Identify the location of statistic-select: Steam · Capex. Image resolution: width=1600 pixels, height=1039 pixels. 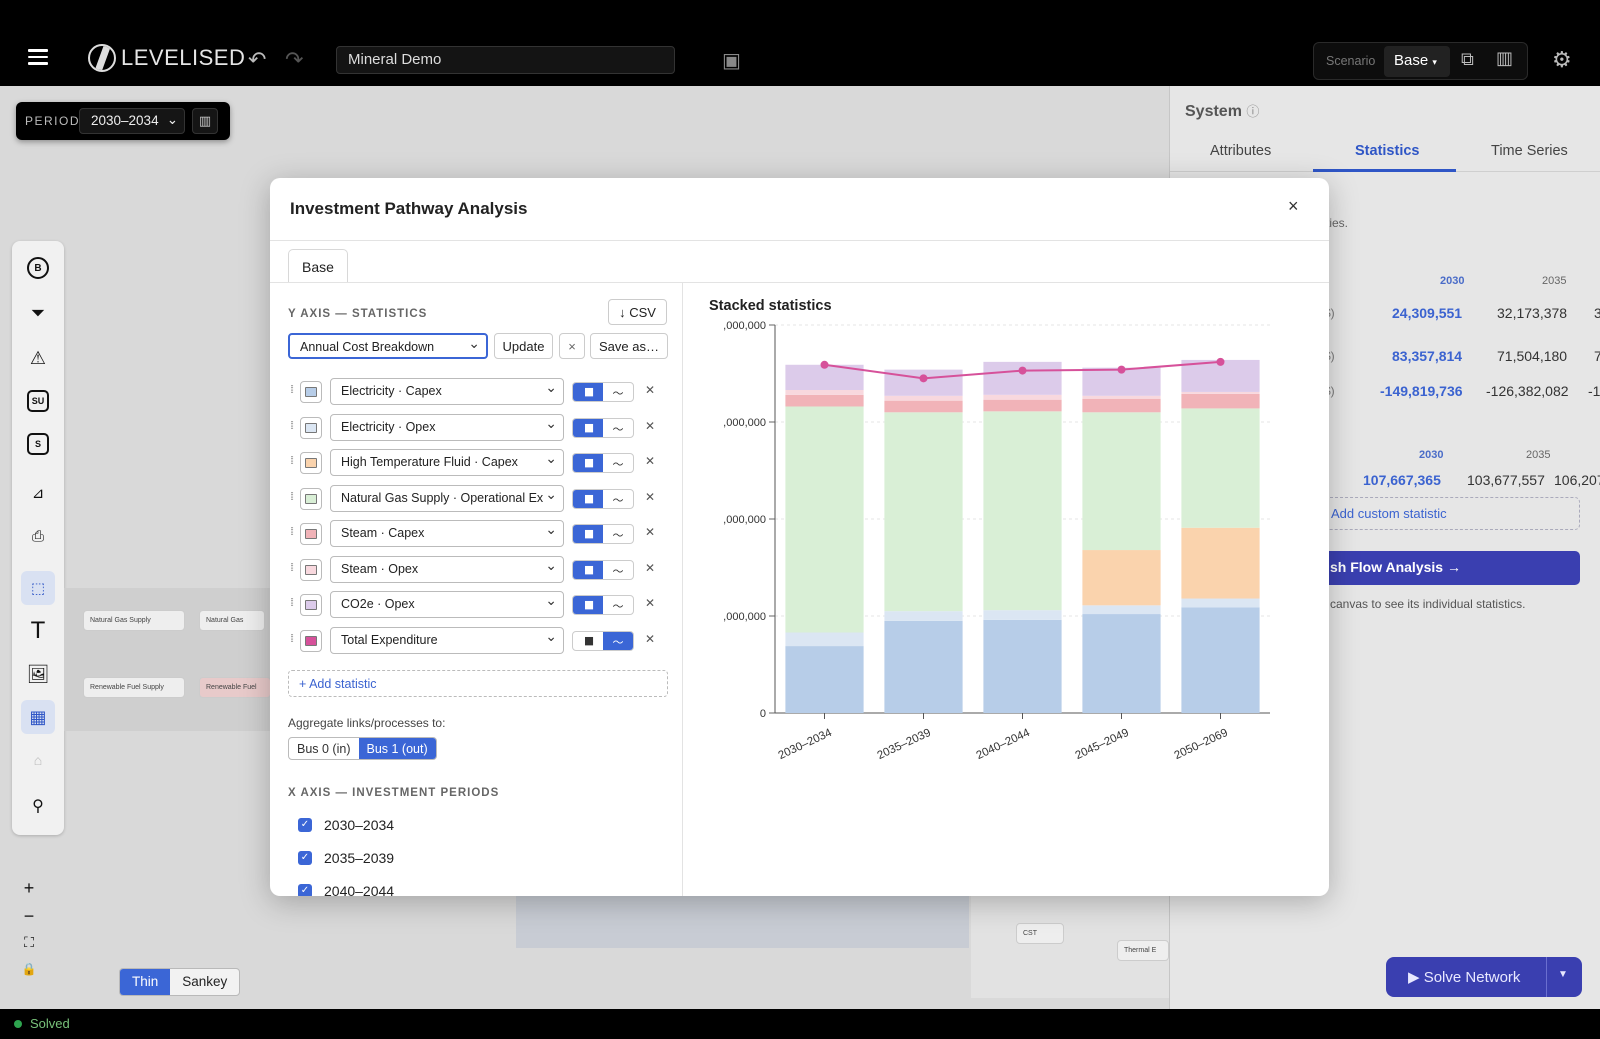
(447, 533).